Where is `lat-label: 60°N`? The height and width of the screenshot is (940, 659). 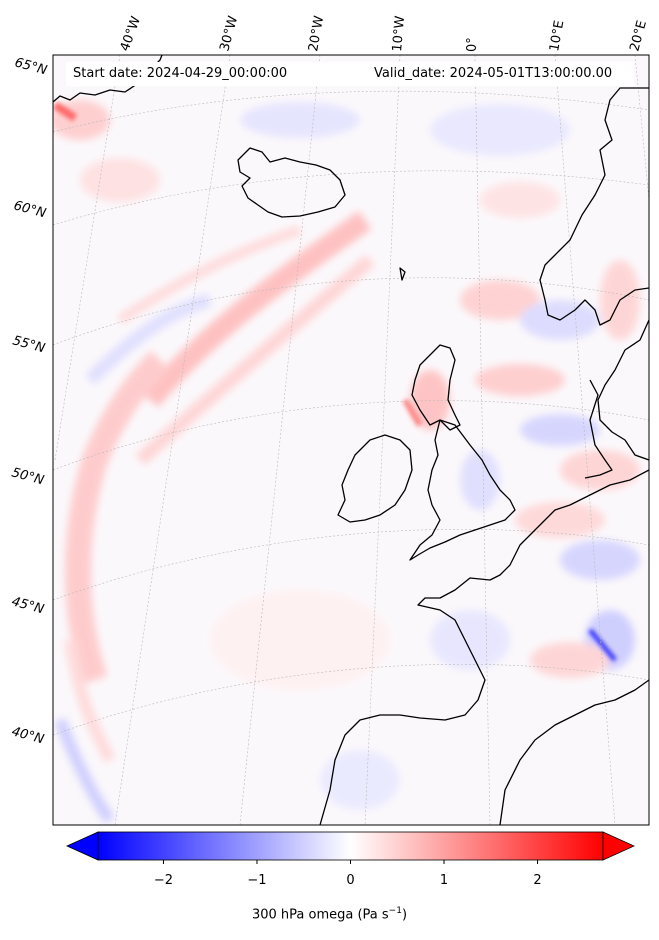 lat-label: 60°N is located at coordinates (30, 209).